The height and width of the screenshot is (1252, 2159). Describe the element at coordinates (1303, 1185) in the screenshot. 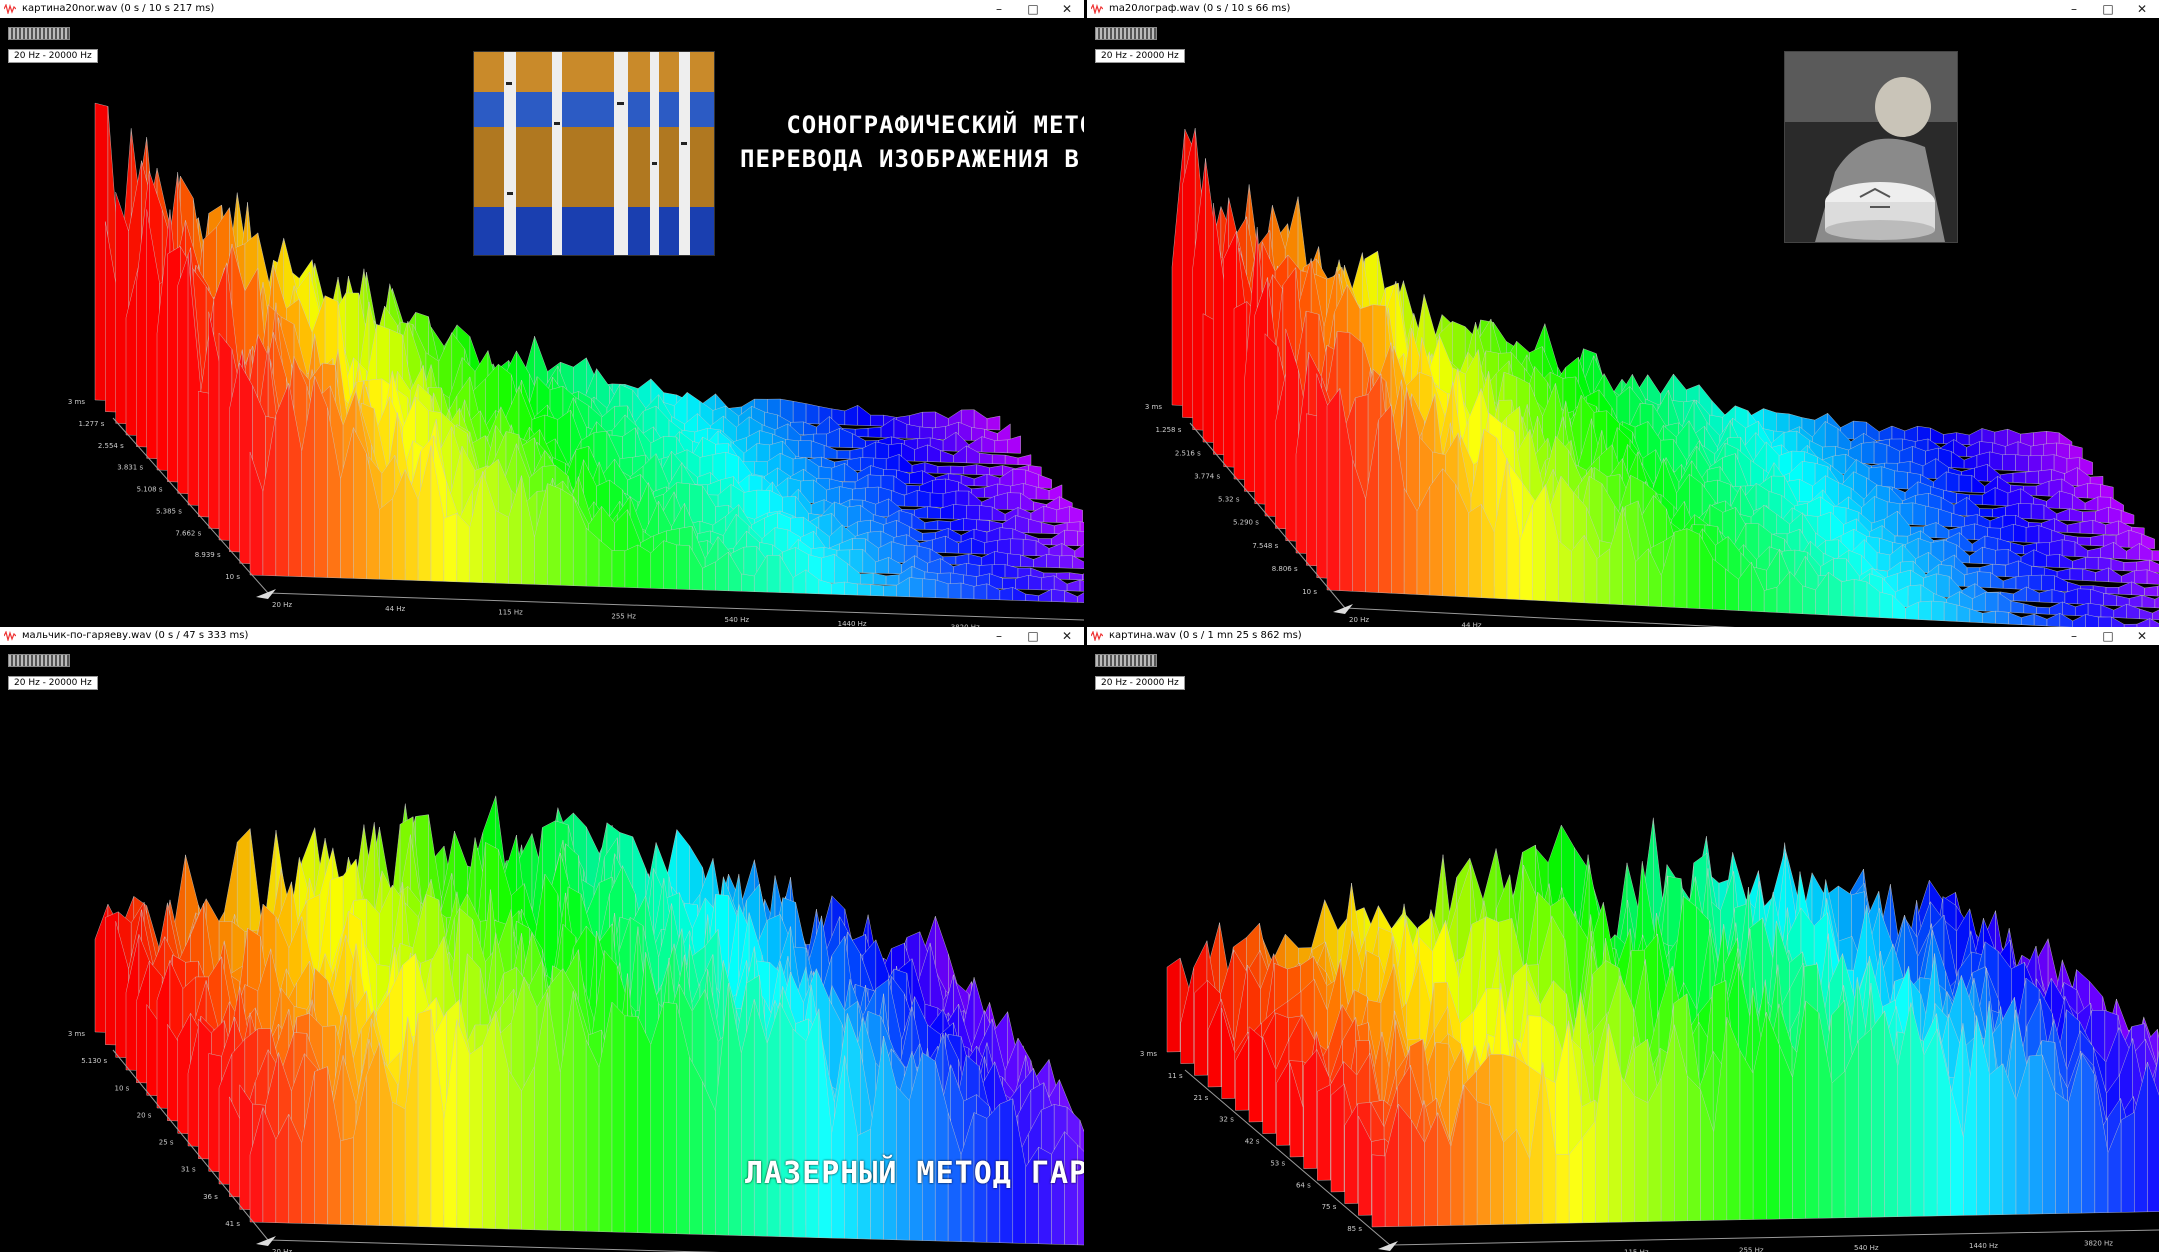

I see `time-tick-label: 64 s` at that location.